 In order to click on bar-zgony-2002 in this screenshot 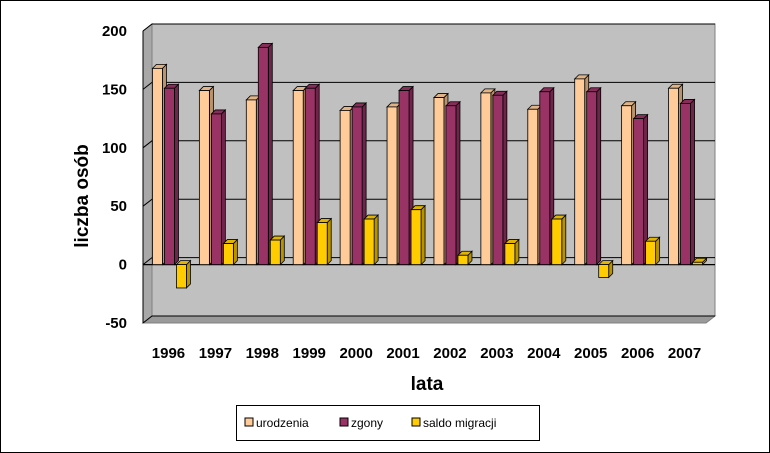, I will do `click(452, 183)`.